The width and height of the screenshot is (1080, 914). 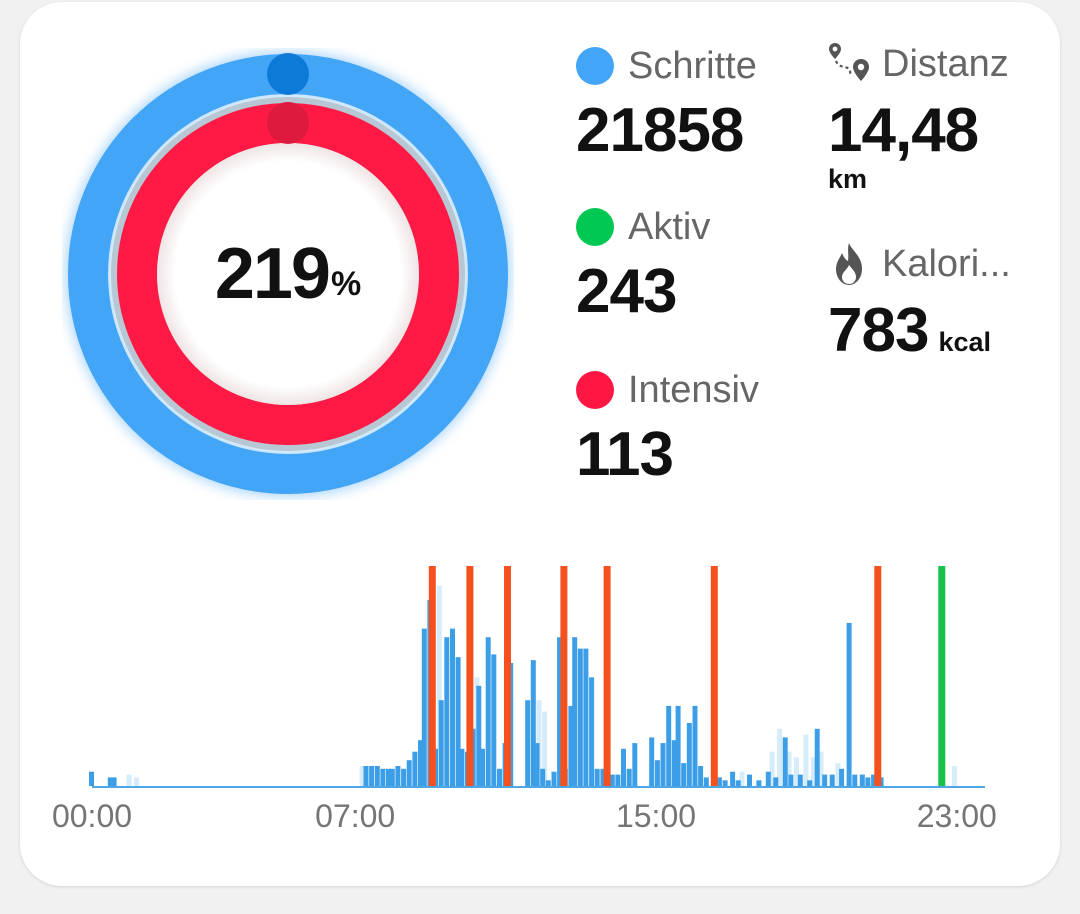 I want to click on steps-dot-icon, so click(x=595, y=66).